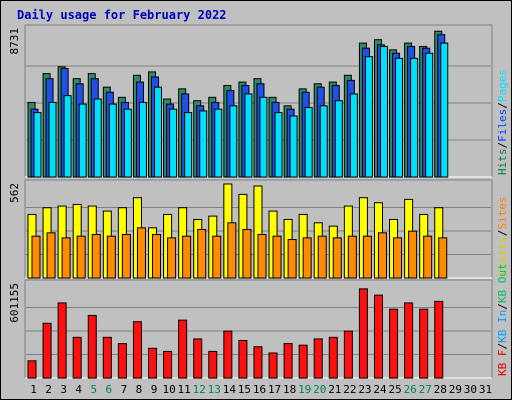 Image resolution: width=512 pixels, height=400 pixels. I want to click on x-tick-label: 13, so click(214, 389).